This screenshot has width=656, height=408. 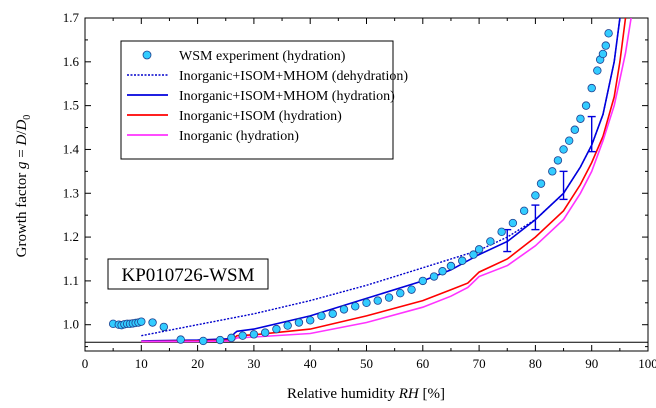 What do you see at coordinates (591, 363) in the screenshot?
I see `x-tick-label: 90` at bounding box center [591, 363].